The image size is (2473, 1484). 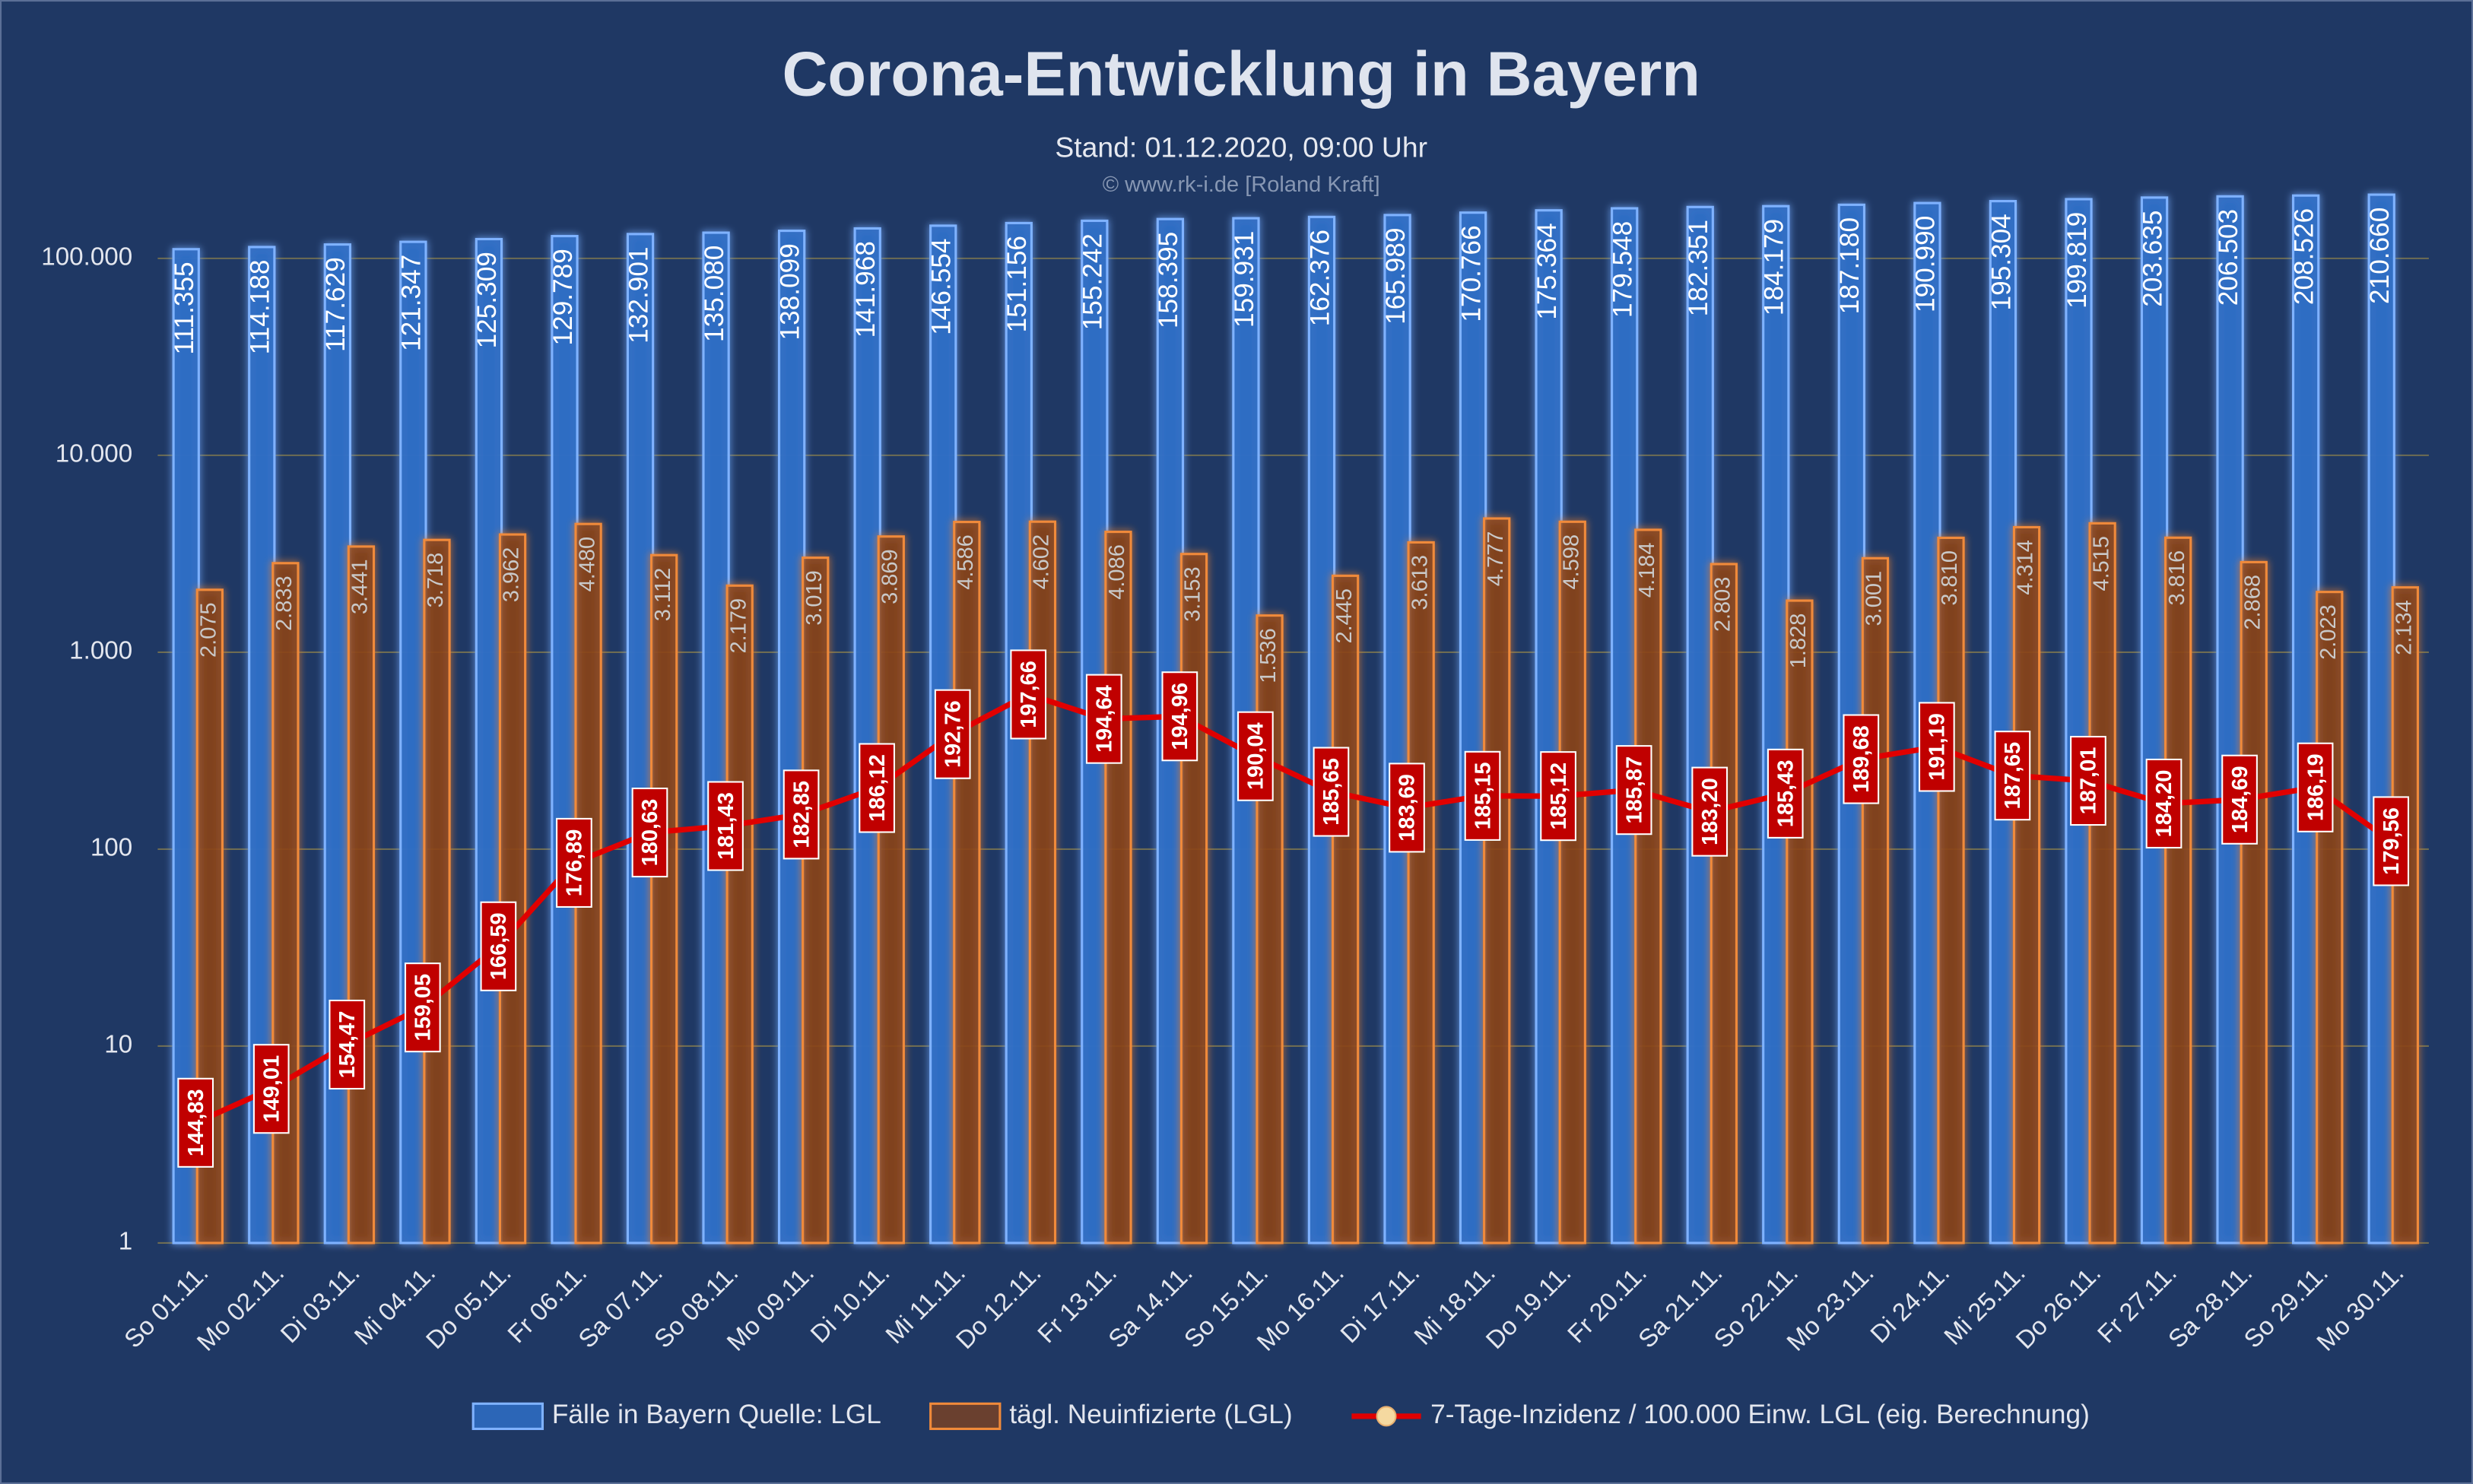 I want to click on line-value-label: 190,04, so click(x=1255, y=756).